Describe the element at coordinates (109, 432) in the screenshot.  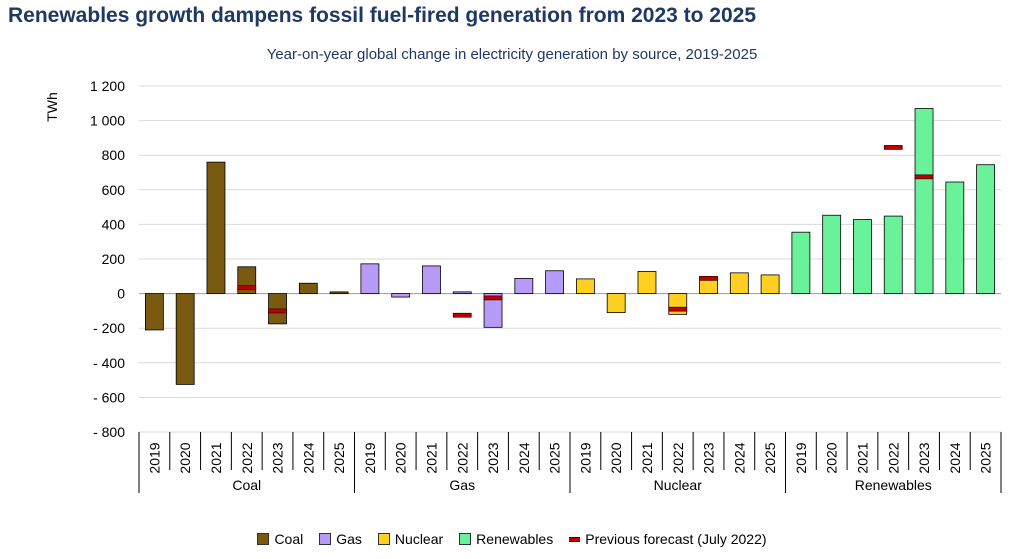
I see `y-tick-label: - 800` at that location.